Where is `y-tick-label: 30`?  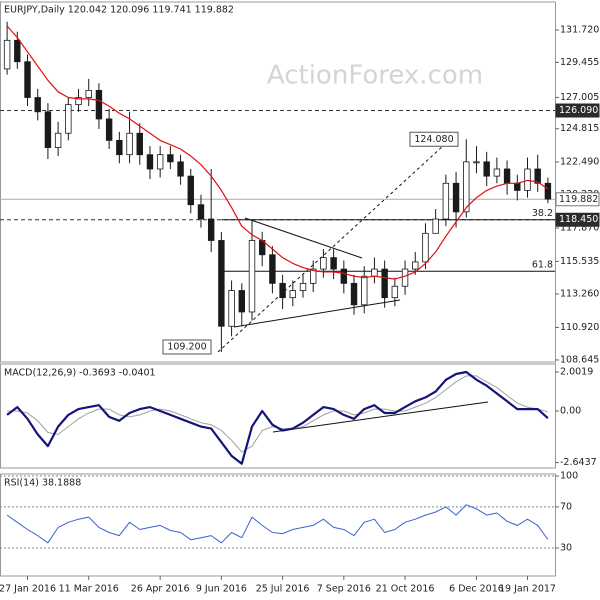 y-tick-label: 30 is located at coordinates (566, 547).